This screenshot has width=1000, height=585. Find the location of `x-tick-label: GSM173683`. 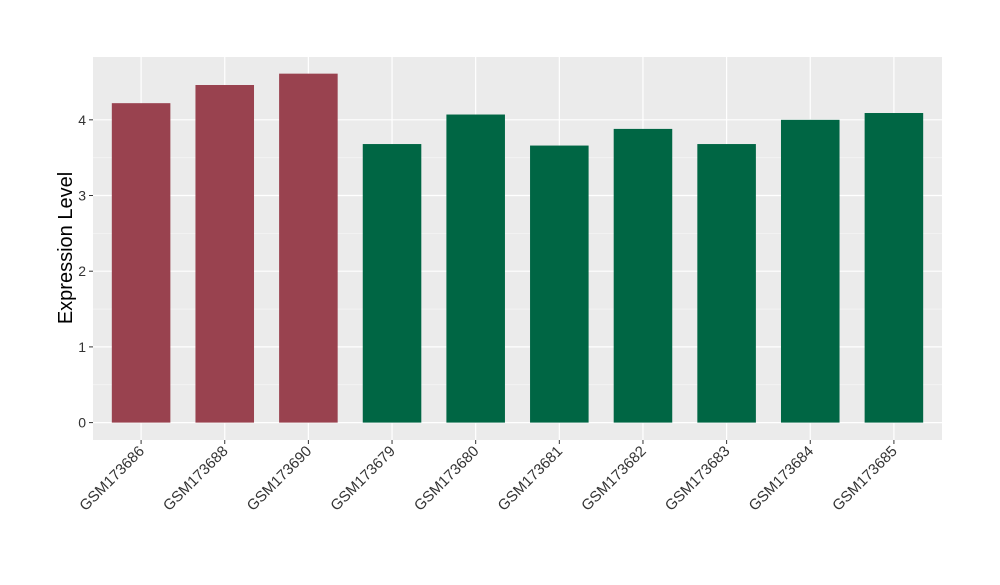

x-tick-label: GSM173683 is located at coordinates (698, 479).